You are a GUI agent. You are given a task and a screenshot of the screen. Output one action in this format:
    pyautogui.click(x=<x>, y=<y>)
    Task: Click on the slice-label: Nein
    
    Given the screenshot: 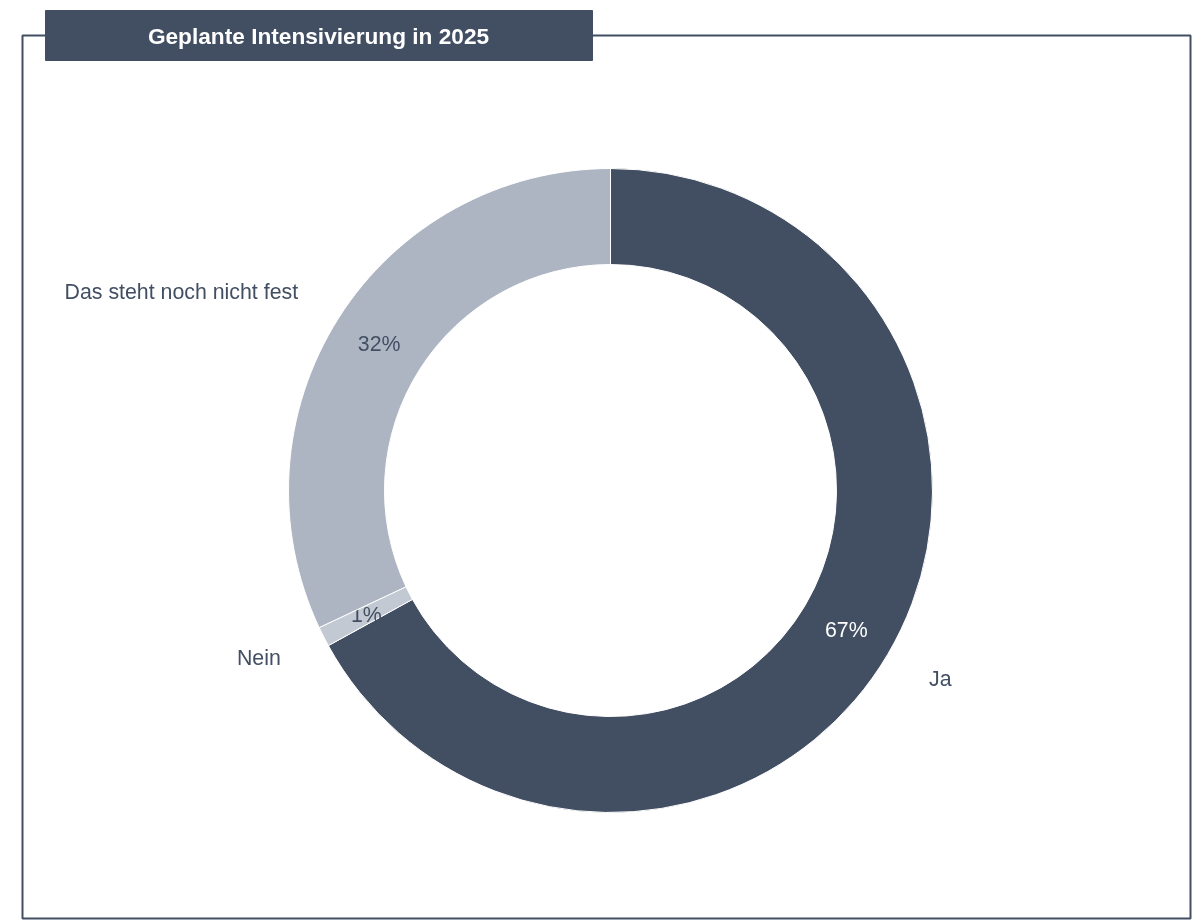 What is the action you would take?
    pyautogui.click(x=258, y=658)
    